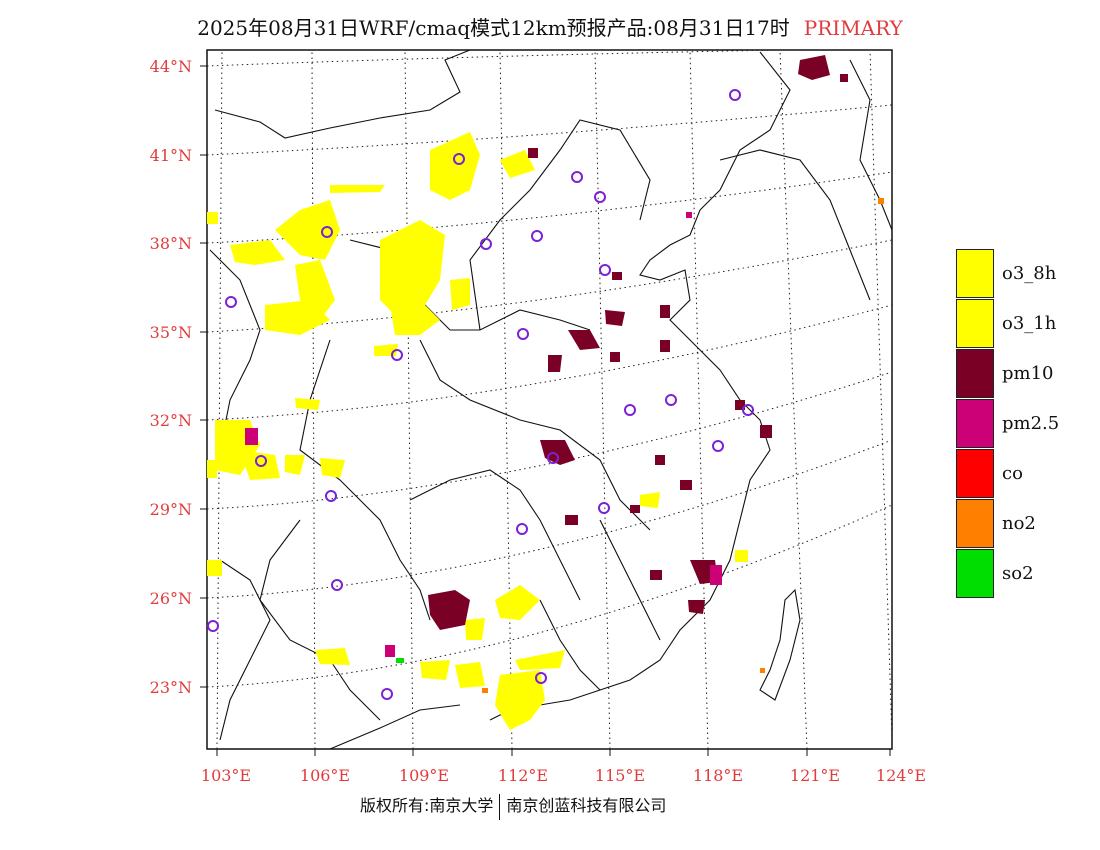  I want to click on lon-label: 109°E, so click(424, 775).